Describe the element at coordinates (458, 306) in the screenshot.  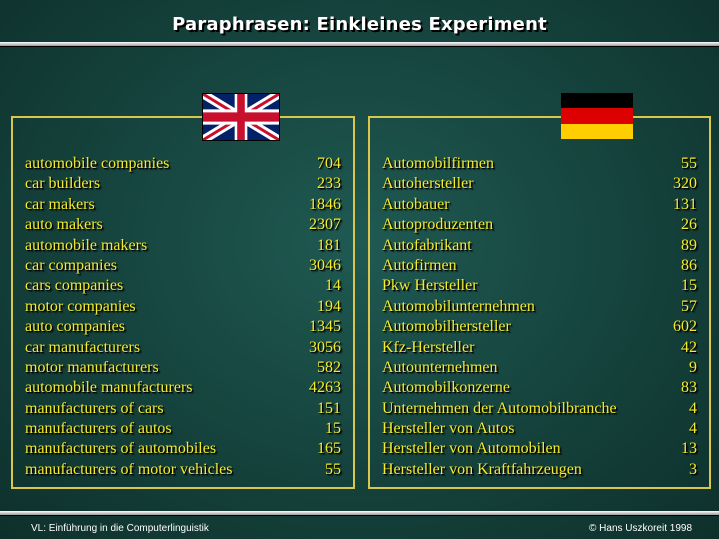
I see `term-label: Automobilunternehmen` at that location.